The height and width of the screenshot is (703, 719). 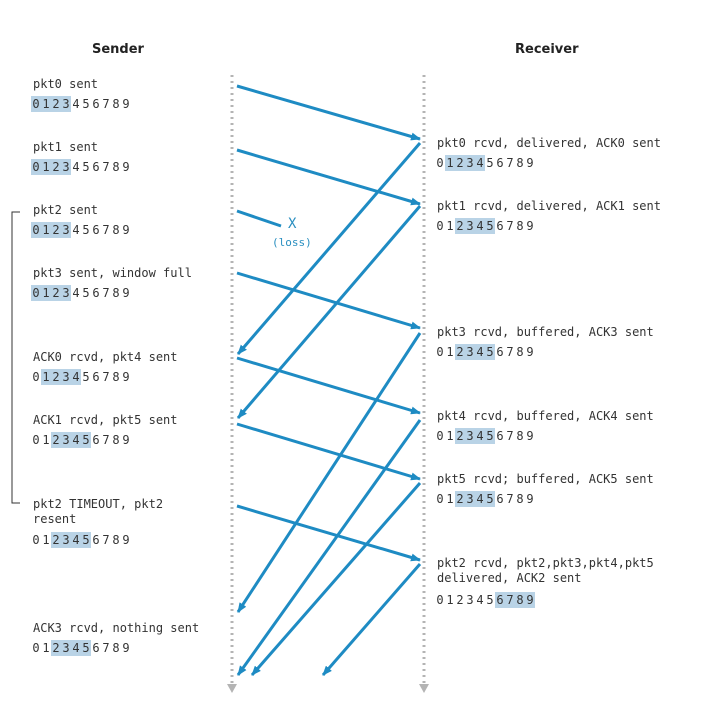 What do you see at coordinates (66, 84) in the screenshot?
I see `sender-event-0: pkt0 sent` at bounding box center [66, 84].